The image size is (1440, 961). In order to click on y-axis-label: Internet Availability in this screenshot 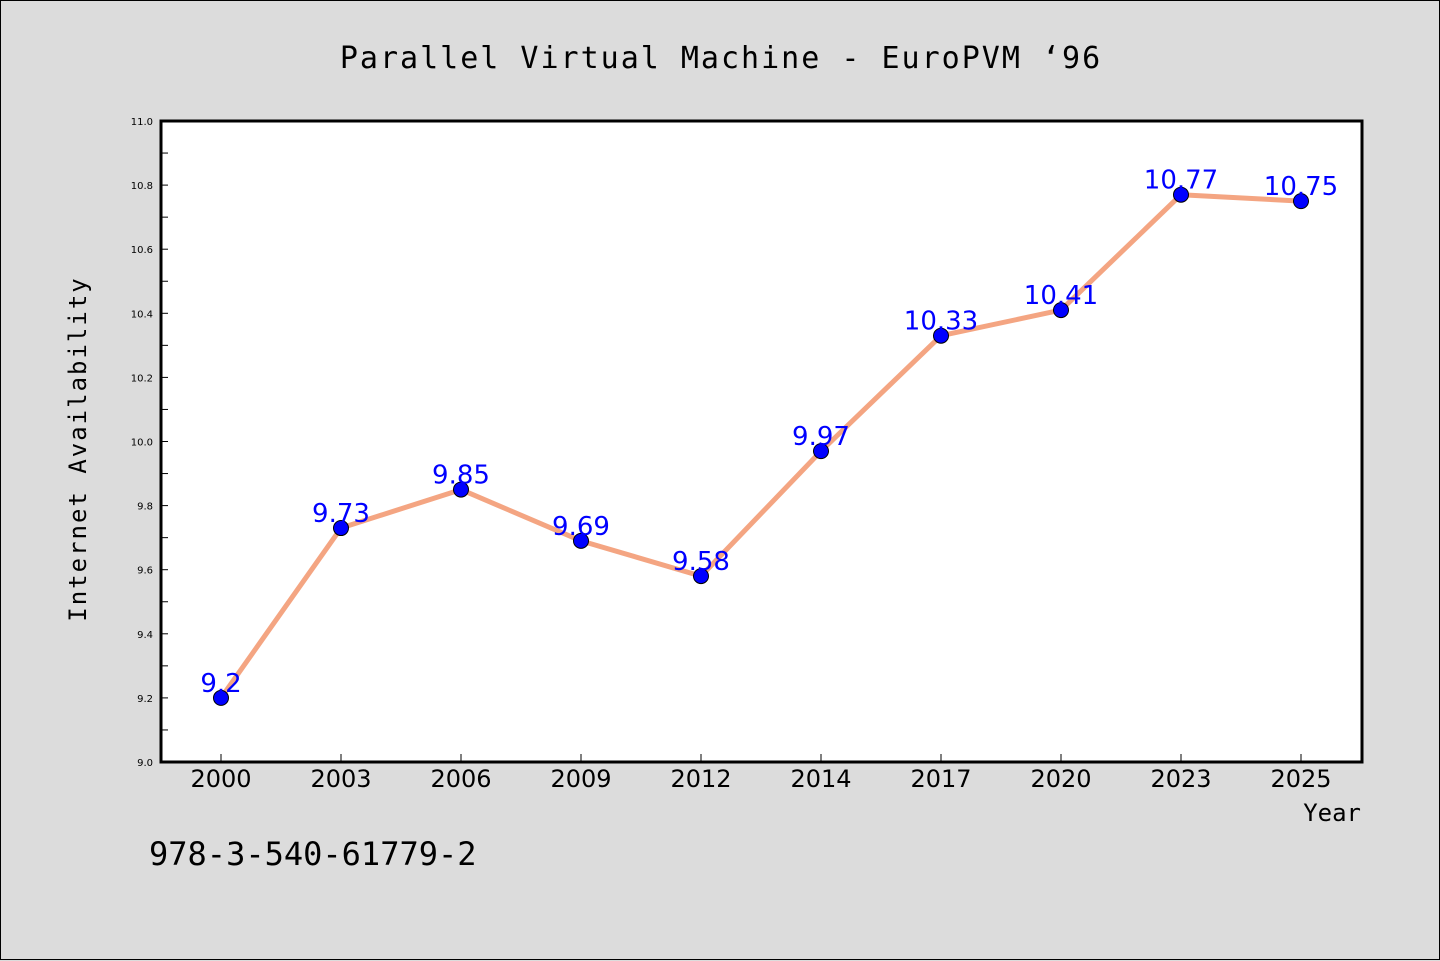, I will do `click(78, 448)`.